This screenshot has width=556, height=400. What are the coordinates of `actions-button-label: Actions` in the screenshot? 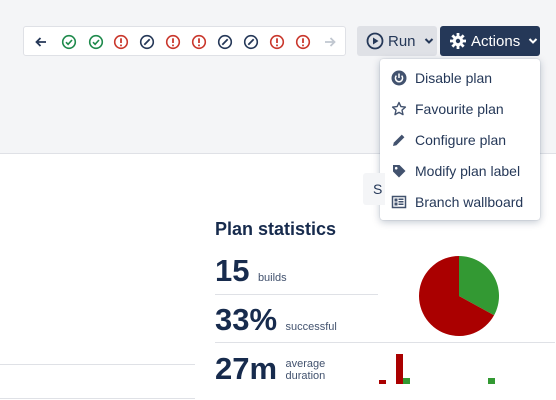 It's located at (496, 41).